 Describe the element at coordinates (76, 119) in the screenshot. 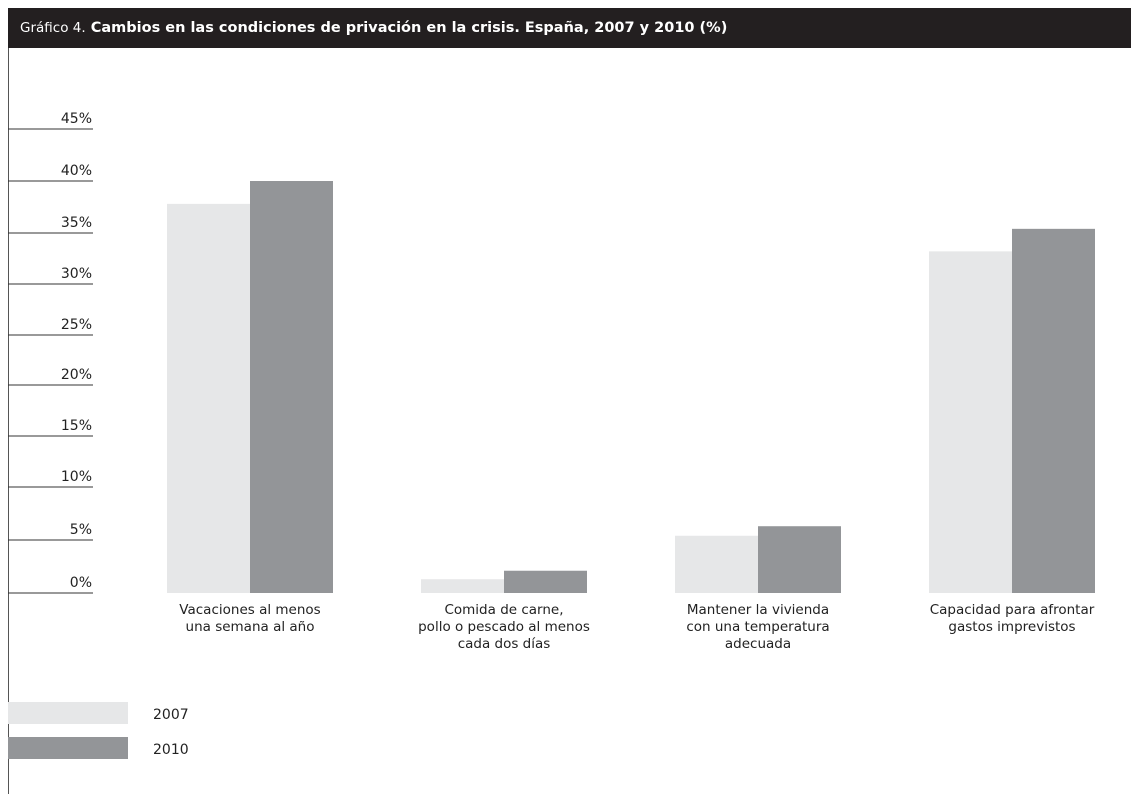

I see `y-tick-label: 45%` at that location.